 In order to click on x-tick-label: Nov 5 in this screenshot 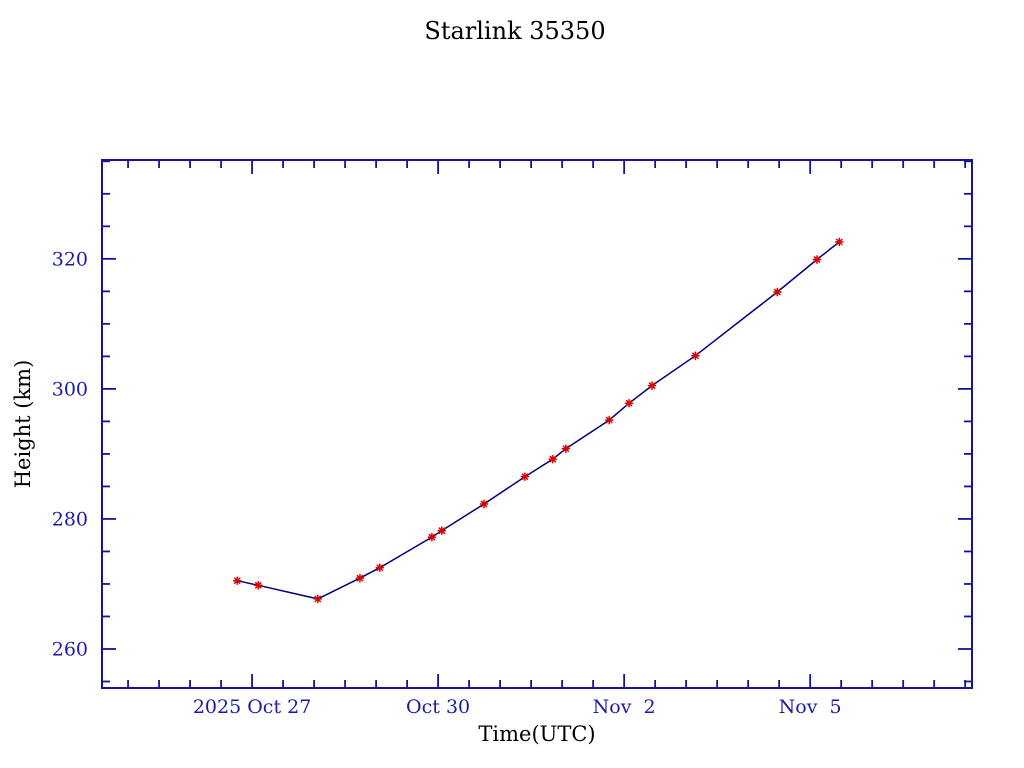, I will do `click(810, 707)`.